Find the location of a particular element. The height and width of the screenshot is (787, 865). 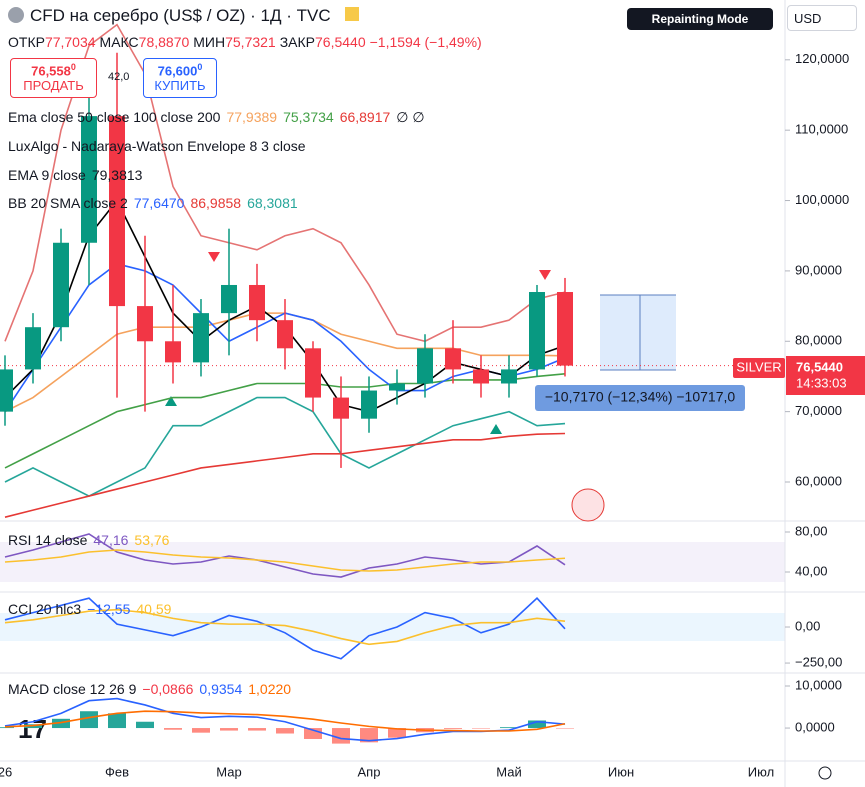

x-tick-label: 26 is located at coordinates (6, 771).